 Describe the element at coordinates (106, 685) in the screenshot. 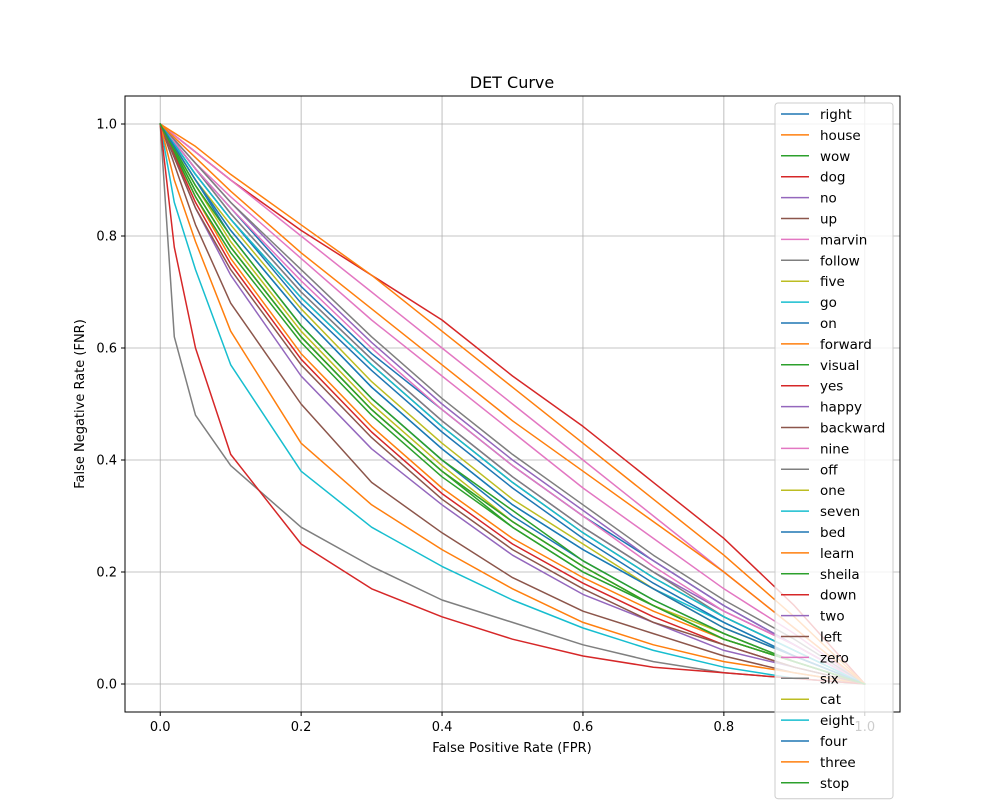

I see `y-tick-label: 0.0` at that location.